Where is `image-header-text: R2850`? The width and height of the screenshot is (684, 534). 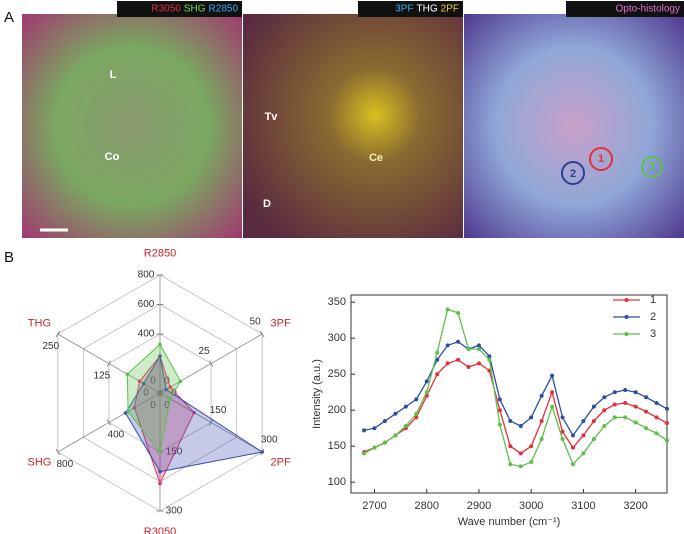 image-header-text: R2850 is located at coordinates (224, 9).